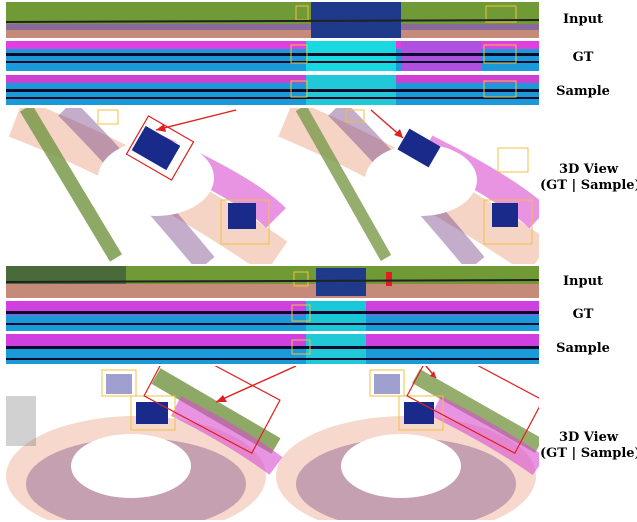 The image size is (637, 522). Describe the element at coordinates (588, 453) in the screenshot. I see `panel-b-3d-view-subtitle: (GT | Sample)` at that location.